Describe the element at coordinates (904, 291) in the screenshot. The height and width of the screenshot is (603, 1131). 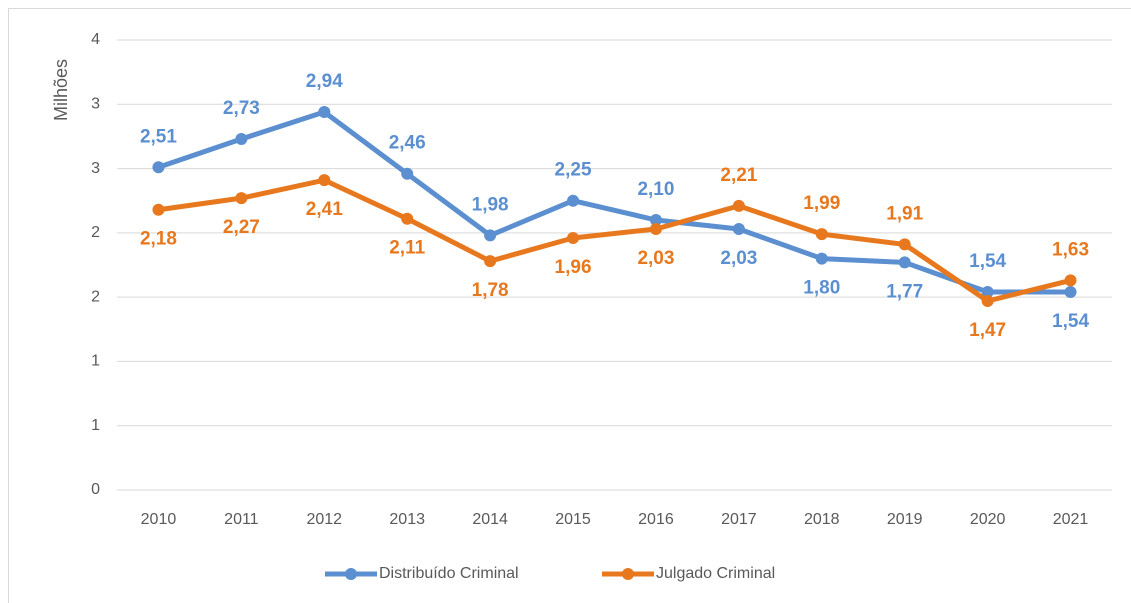
I see `data-label: 1,77` at that location.